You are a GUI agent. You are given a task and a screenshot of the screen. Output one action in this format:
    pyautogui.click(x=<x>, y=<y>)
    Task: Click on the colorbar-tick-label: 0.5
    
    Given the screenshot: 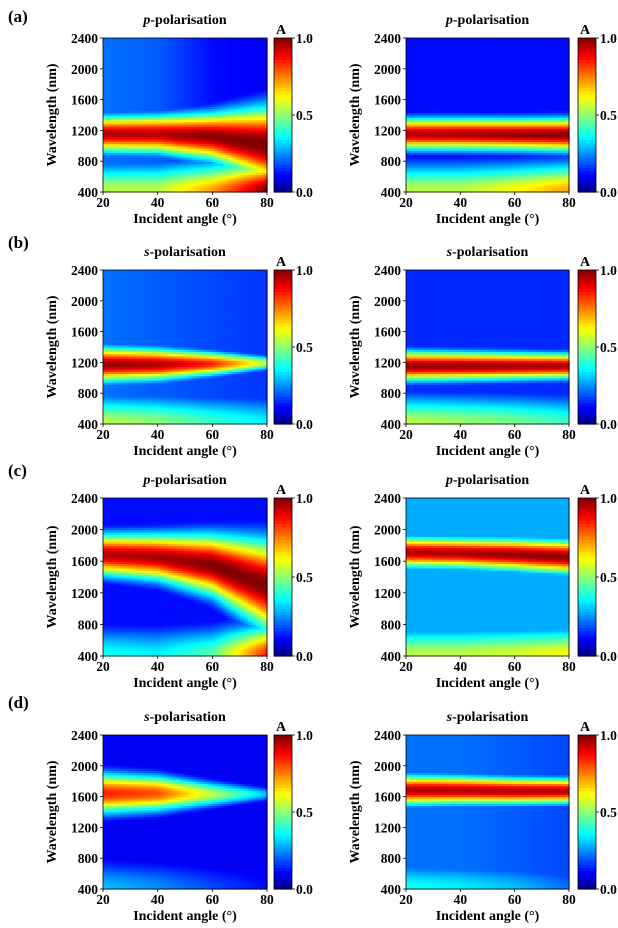 What is the action you would take?
    pyautogui.click(x=304, y=115)
    